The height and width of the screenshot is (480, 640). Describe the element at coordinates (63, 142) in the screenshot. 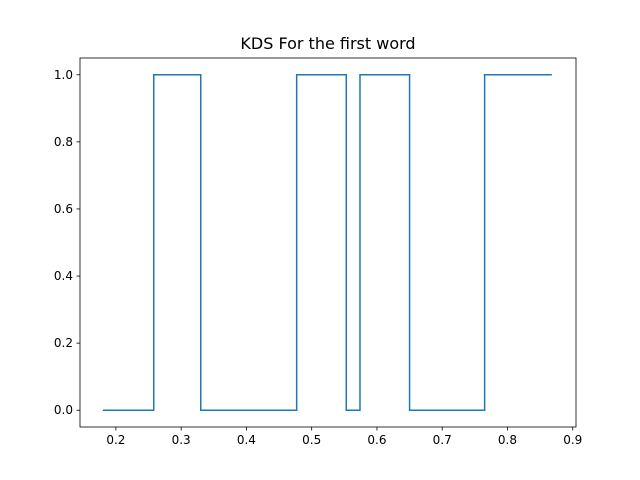

I see `y-tick-label: 0.8` at that location.